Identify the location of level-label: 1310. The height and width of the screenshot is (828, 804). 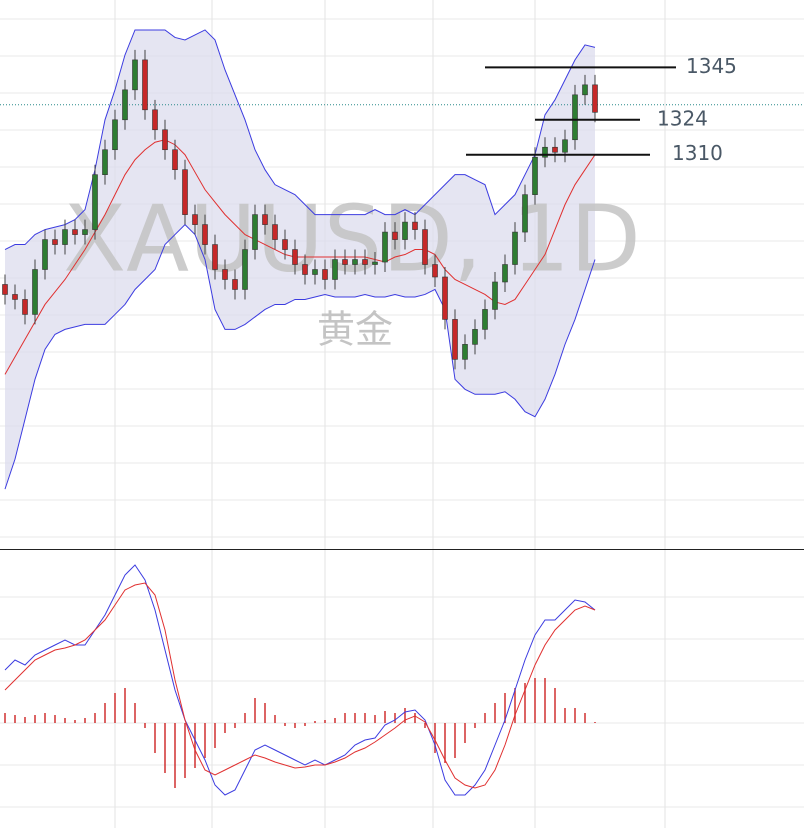
(697, 153).